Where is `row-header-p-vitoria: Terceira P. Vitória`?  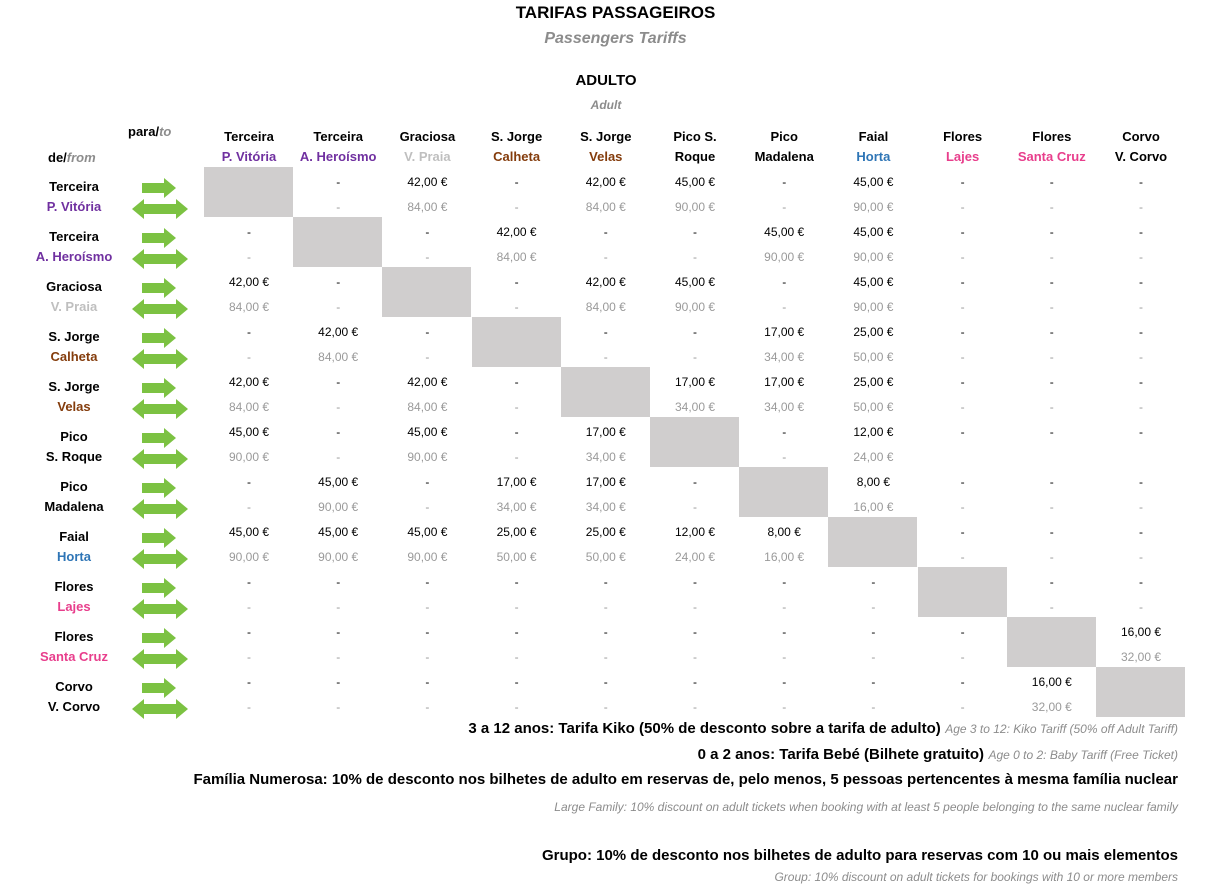
row-header-p-vitoria: Terceira P. Vitória is located at coordinates (74, 197).